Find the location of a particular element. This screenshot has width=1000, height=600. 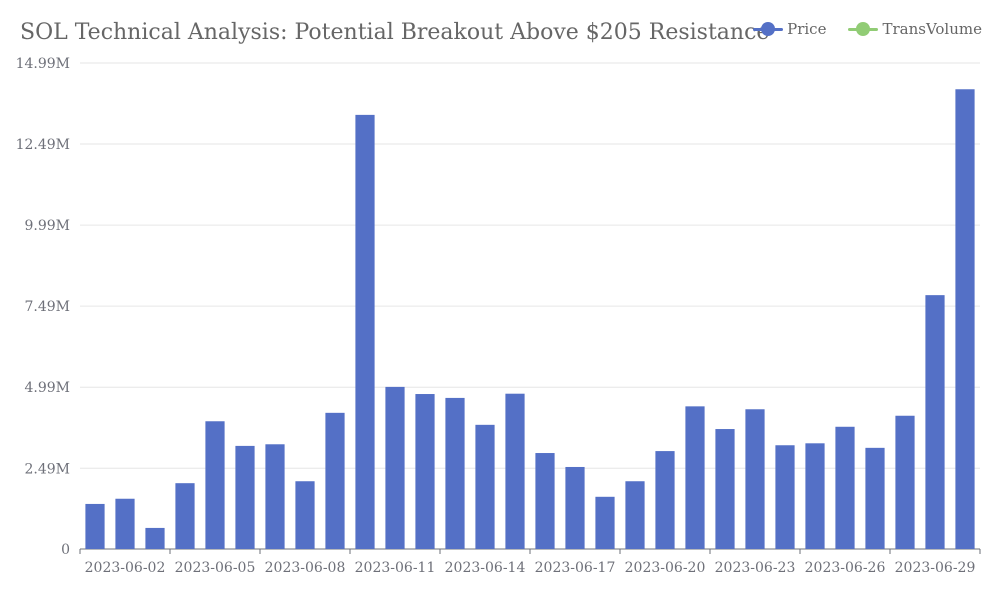

legend-item-price: Price is located at coordinates (789, 29).